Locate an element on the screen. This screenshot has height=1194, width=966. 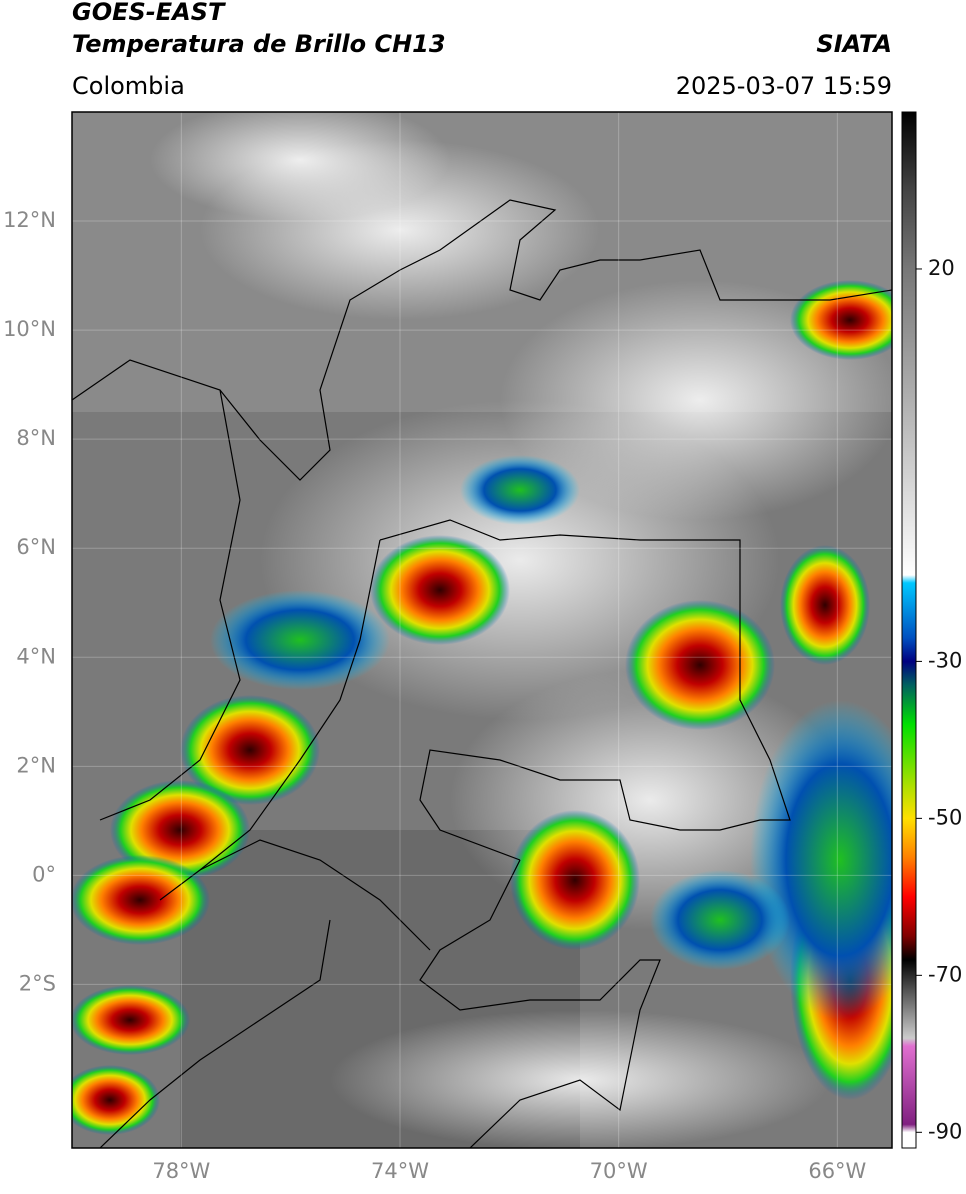
colorbar-tick-label: -30 is located at coordinates (945, 660).